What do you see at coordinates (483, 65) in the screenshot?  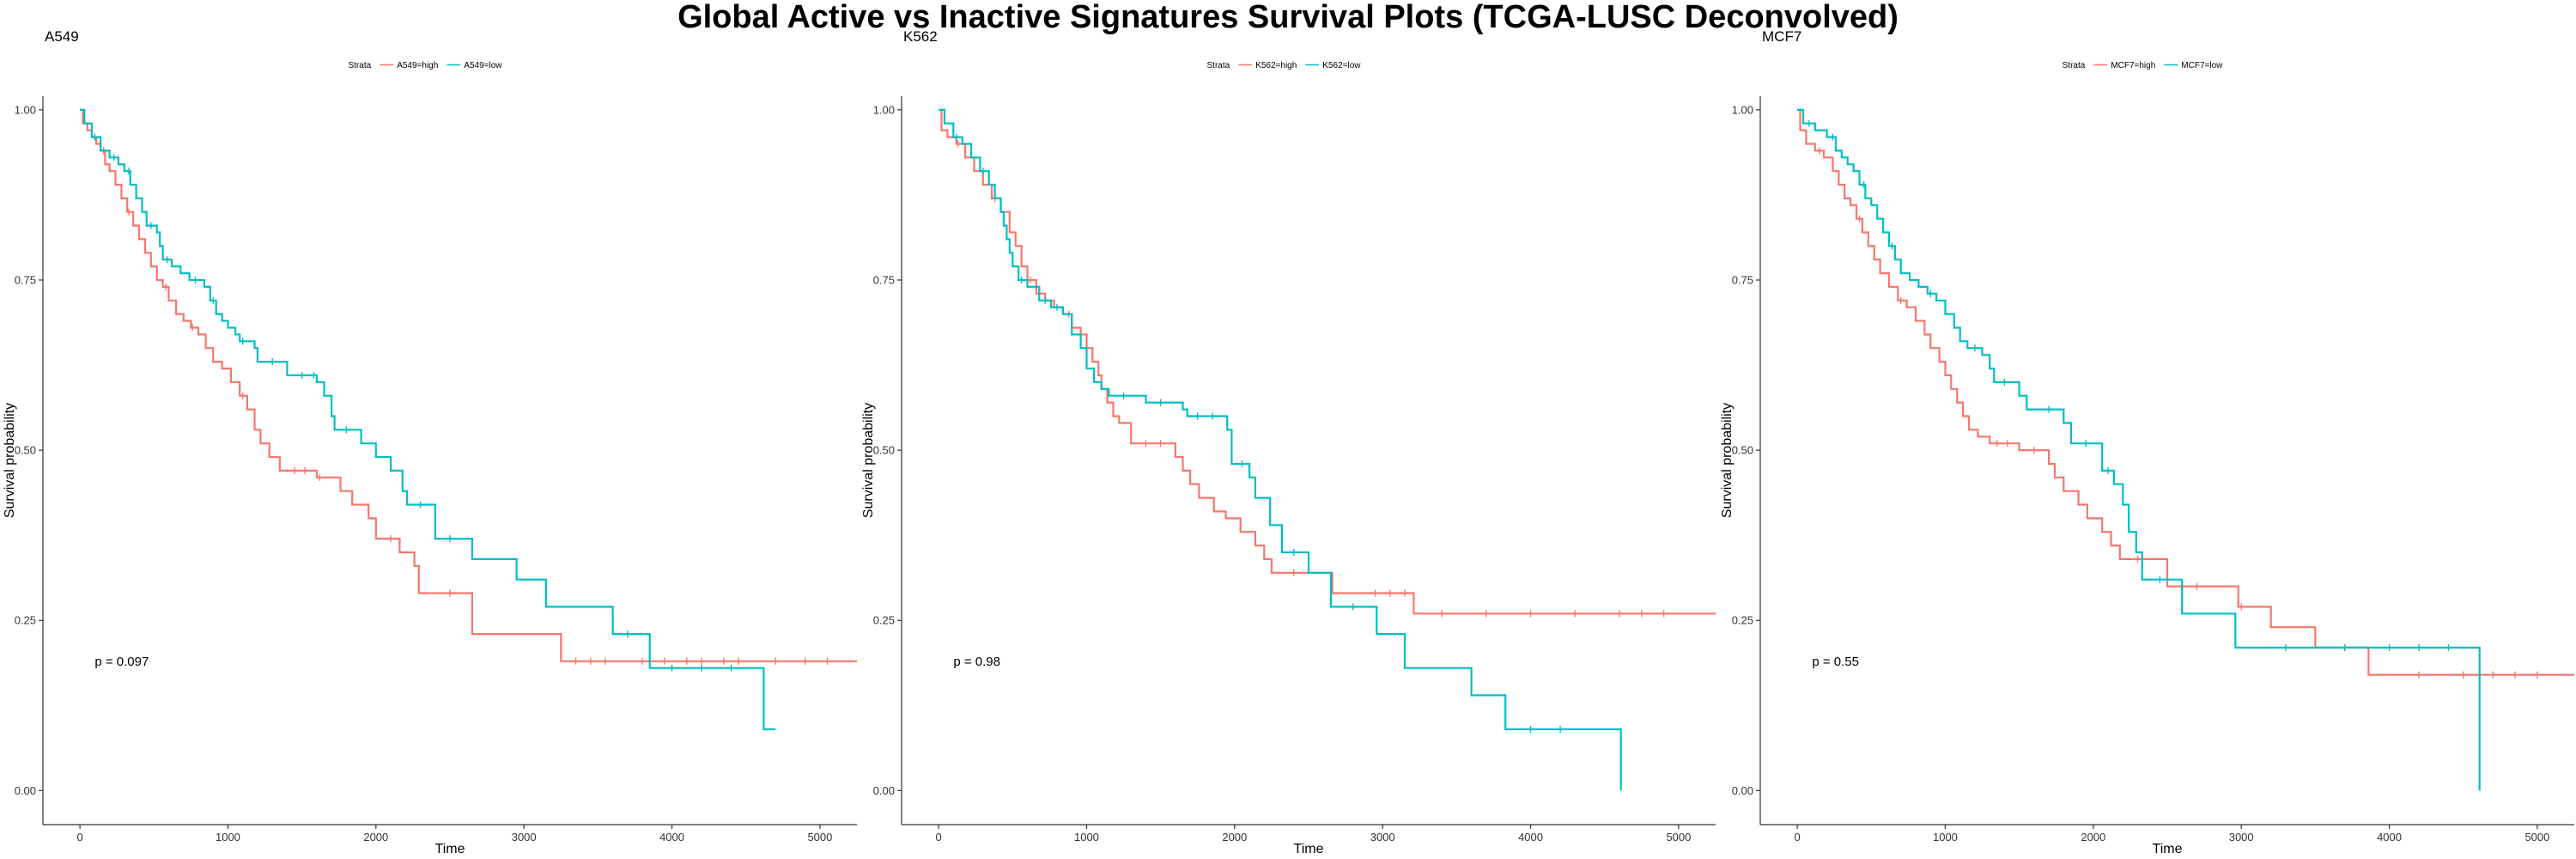 I see `legend-entry-a549-low: A549=low` at bounding box center [483, 65].